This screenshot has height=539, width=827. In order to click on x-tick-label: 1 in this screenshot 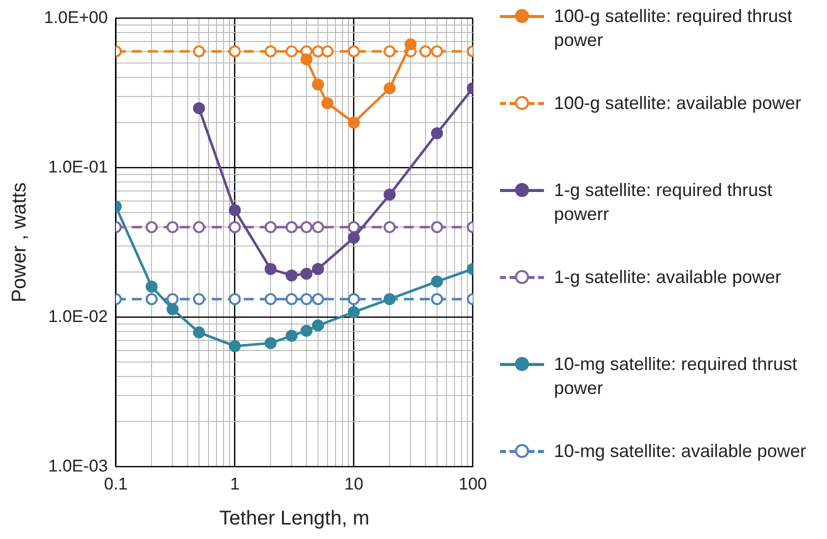, I will do `click(235, 484)`.